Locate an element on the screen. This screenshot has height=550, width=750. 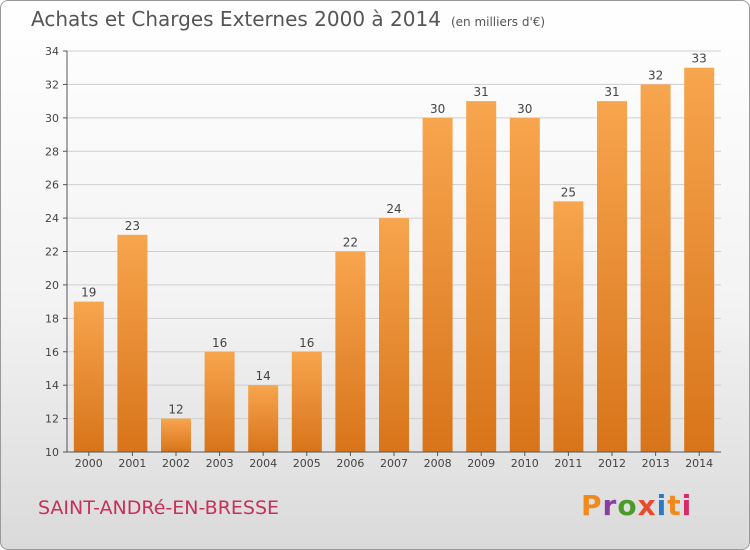
bar-2004 is located at coordinates (263, 418).